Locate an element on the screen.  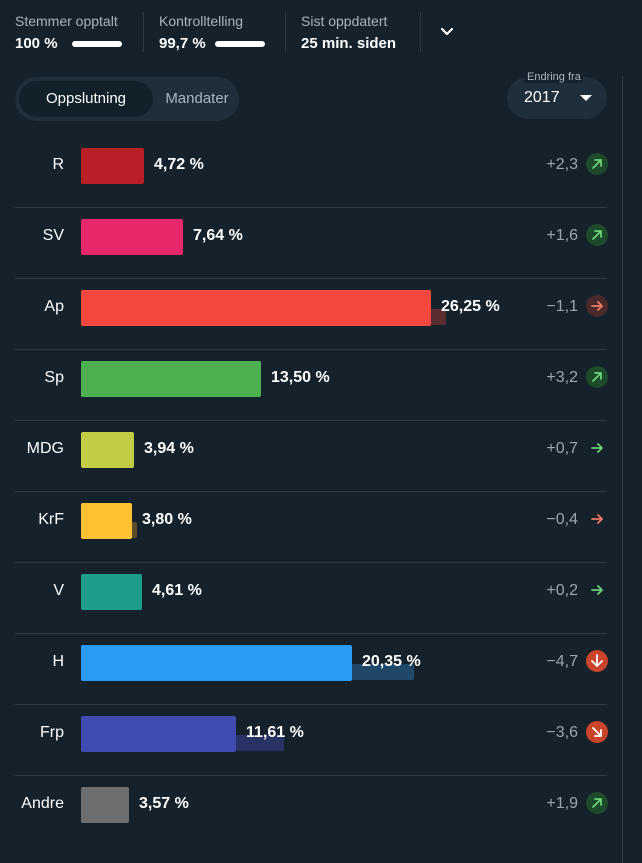
party-name: Ap is located at coordinates (54, 306).